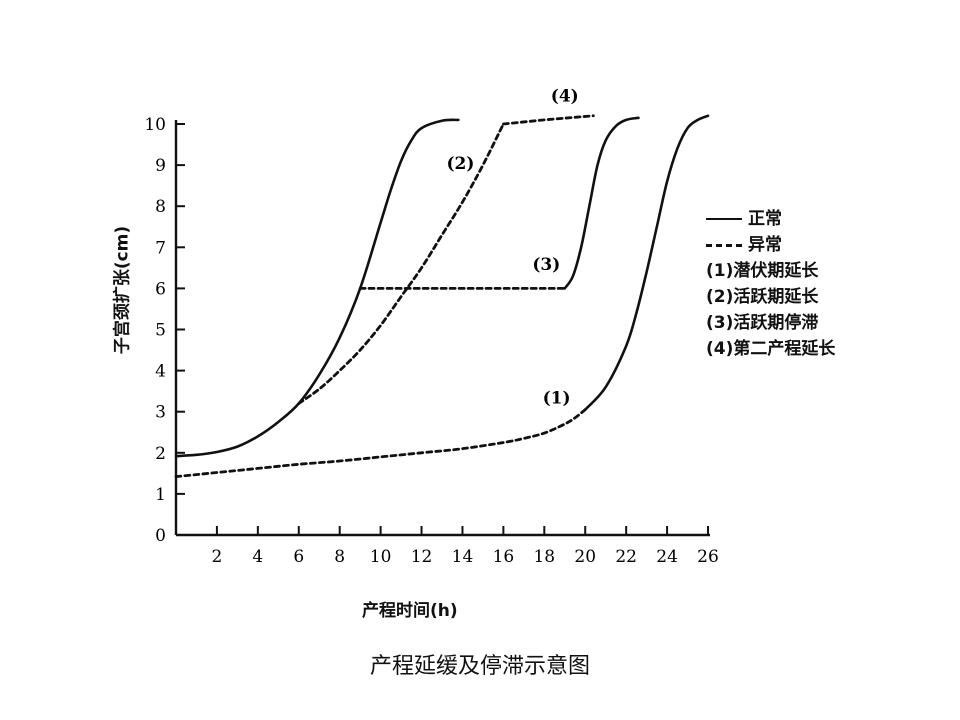 This screenshot has width=960, height=720. Describe the element at coordinates (160, 289) in the screenshot. I see `y-tick-label: 6` at that location.